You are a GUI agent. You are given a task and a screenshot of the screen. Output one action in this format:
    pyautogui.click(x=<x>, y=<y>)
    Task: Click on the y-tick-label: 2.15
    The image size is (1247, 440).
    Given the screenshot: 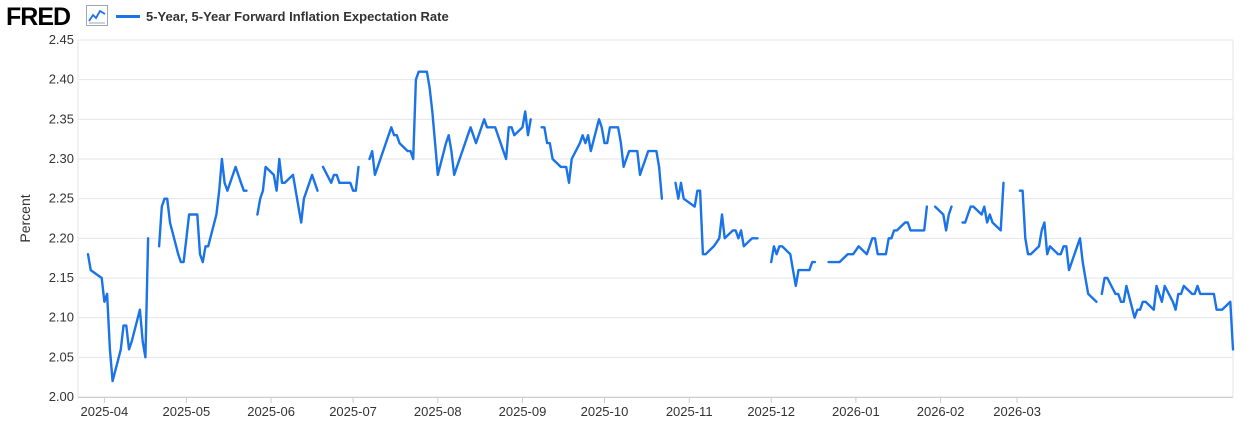 What is the action you would take?
    pyautogui.click(x=61, y=277)
    